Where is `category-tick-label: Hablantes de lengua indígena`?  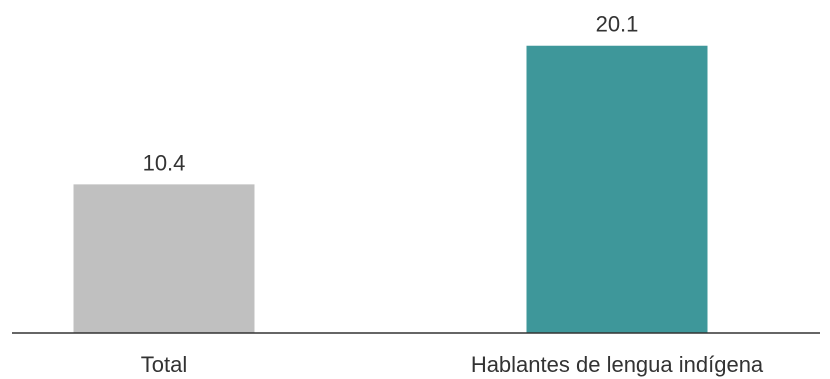
category-tick-label: Hablantes de lengua indígena is located at coordinates (617, 364).